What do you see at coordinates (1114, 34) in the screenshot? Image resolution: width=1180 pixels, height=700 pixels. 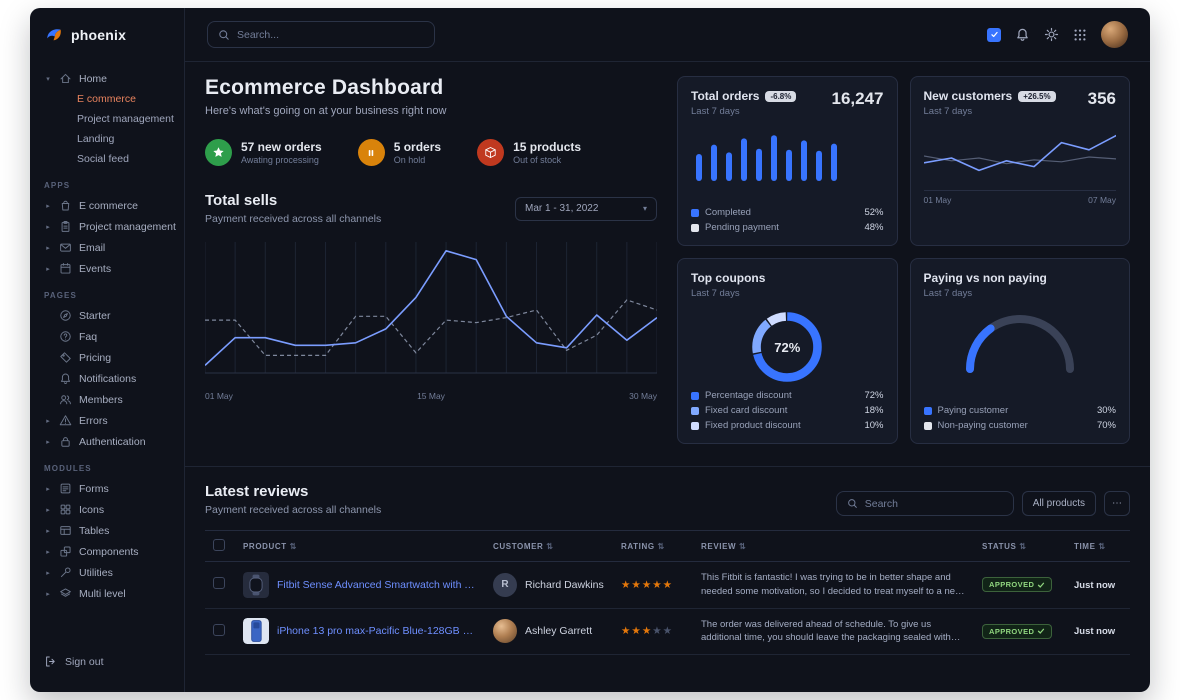 I see `user-avatar` at bounding box center [1114, 34].